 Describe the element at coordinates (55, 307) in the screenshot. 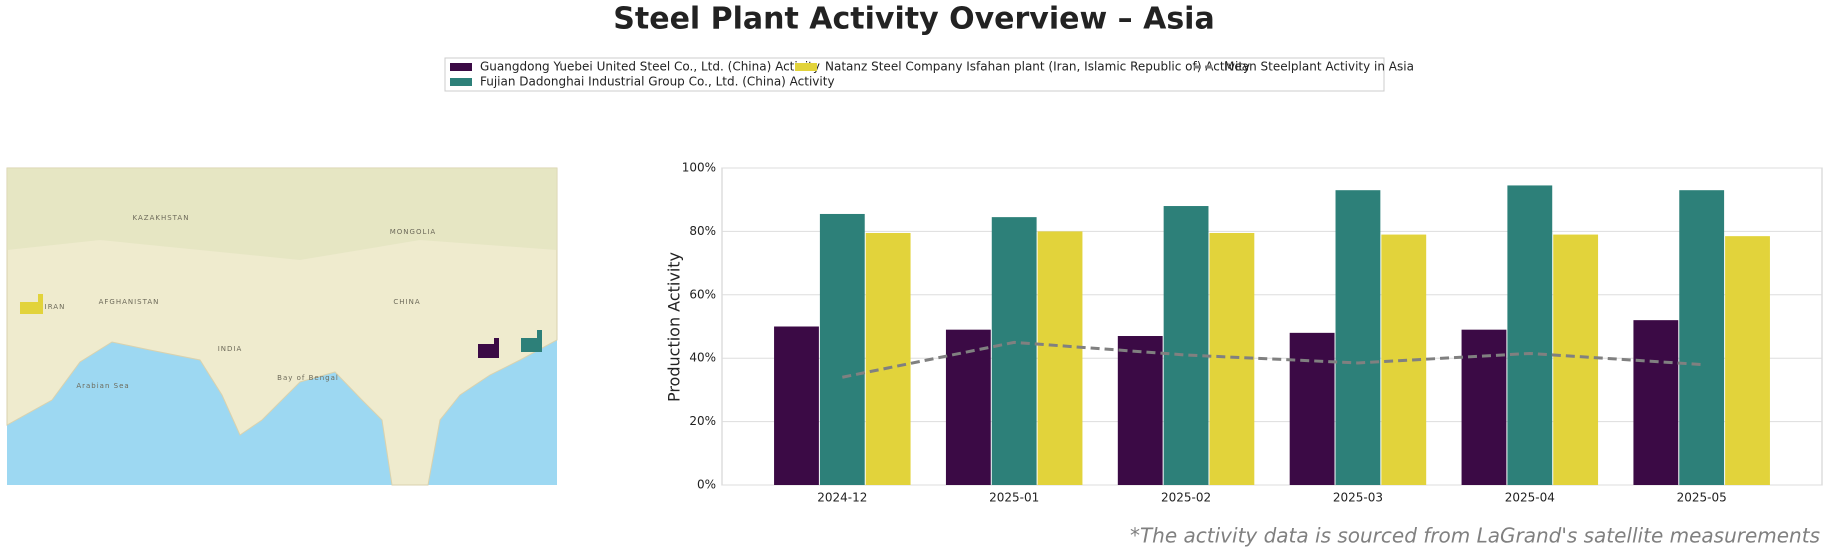

I see `map-label: IRAN` at that location.